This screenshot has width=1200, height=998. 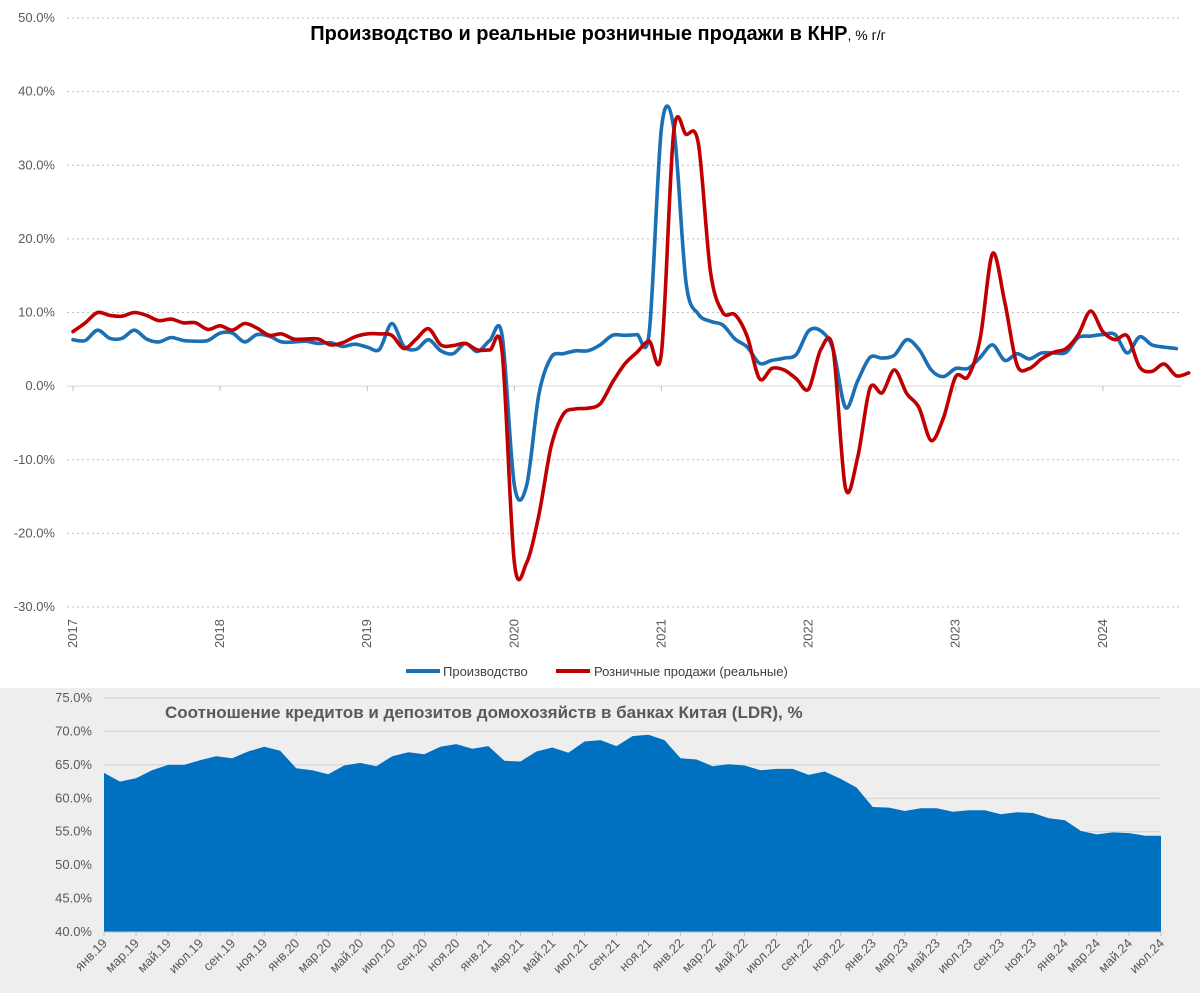 I want to click on chart1-y-tick-label: -30.0%, so click(x=35, y=606).